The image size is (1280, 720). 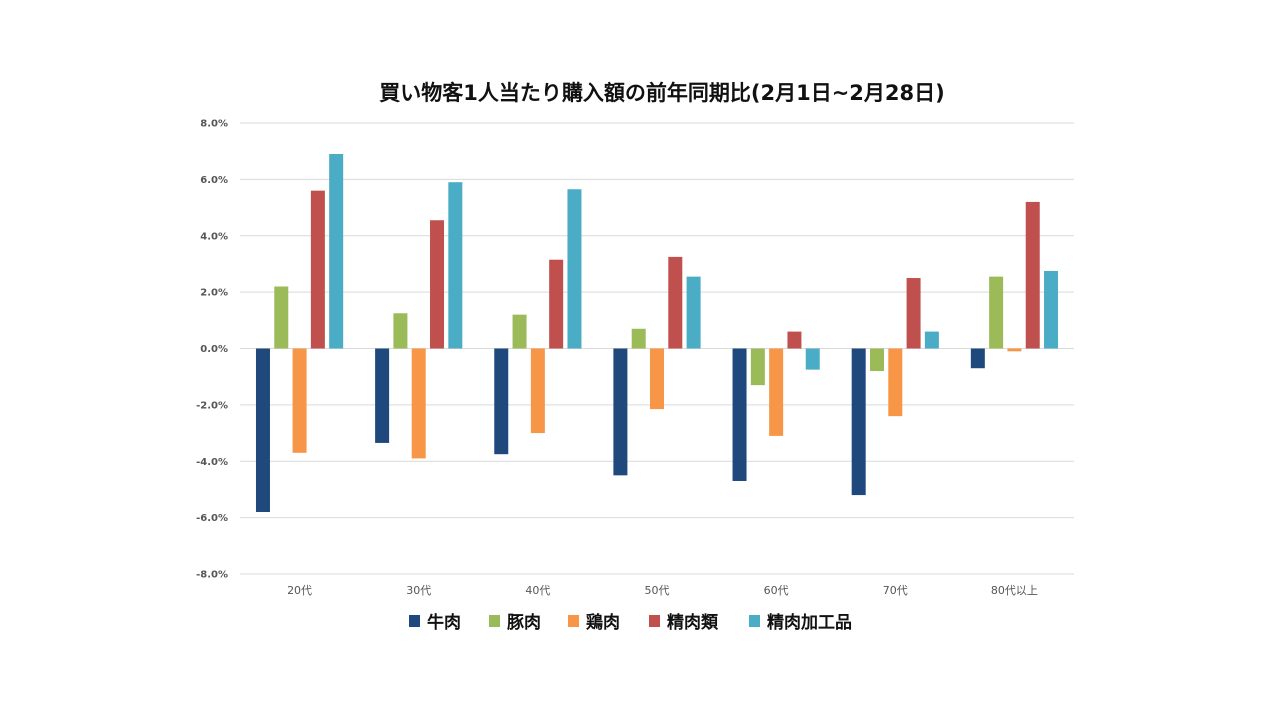 What do you see at coordinates (757, 367) in the screenshot?
I see `bar-豚肉-60代` at bounding box center [757, 367].